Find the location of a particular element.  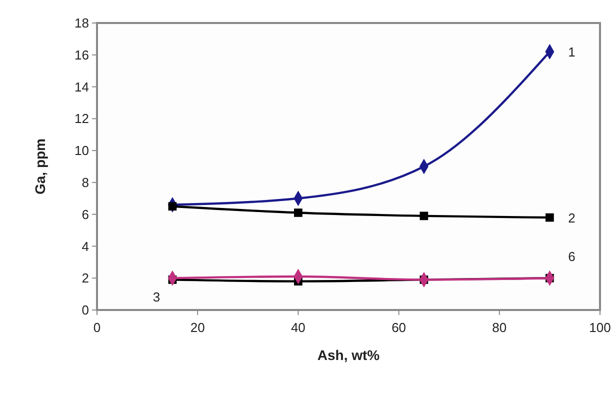

series-label: 6 is located at coordinates (572, 256).